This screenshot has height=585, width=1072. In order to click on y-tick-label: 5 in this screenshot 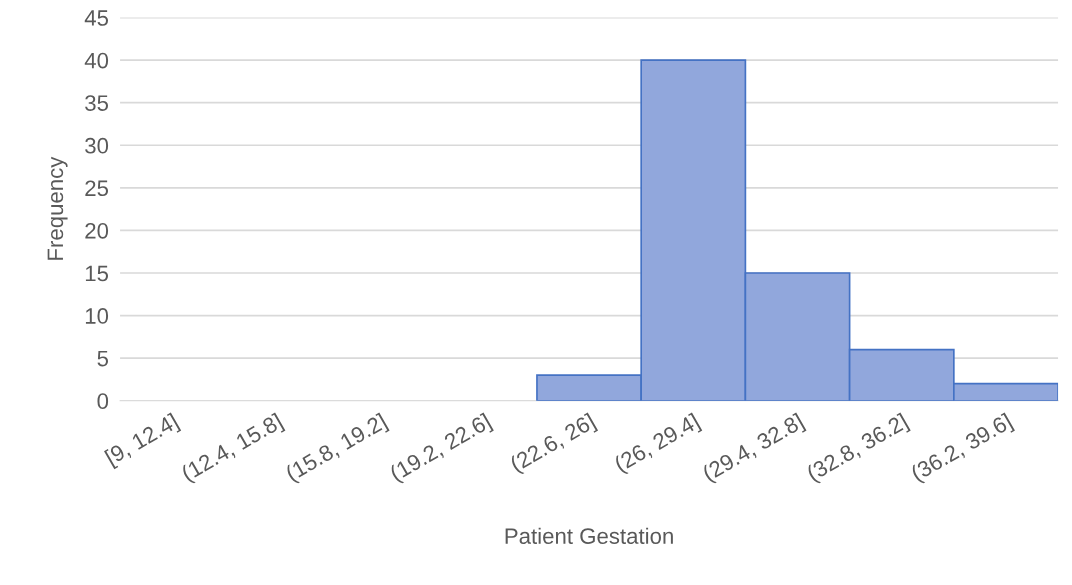, I will do `click(103, 358)`.